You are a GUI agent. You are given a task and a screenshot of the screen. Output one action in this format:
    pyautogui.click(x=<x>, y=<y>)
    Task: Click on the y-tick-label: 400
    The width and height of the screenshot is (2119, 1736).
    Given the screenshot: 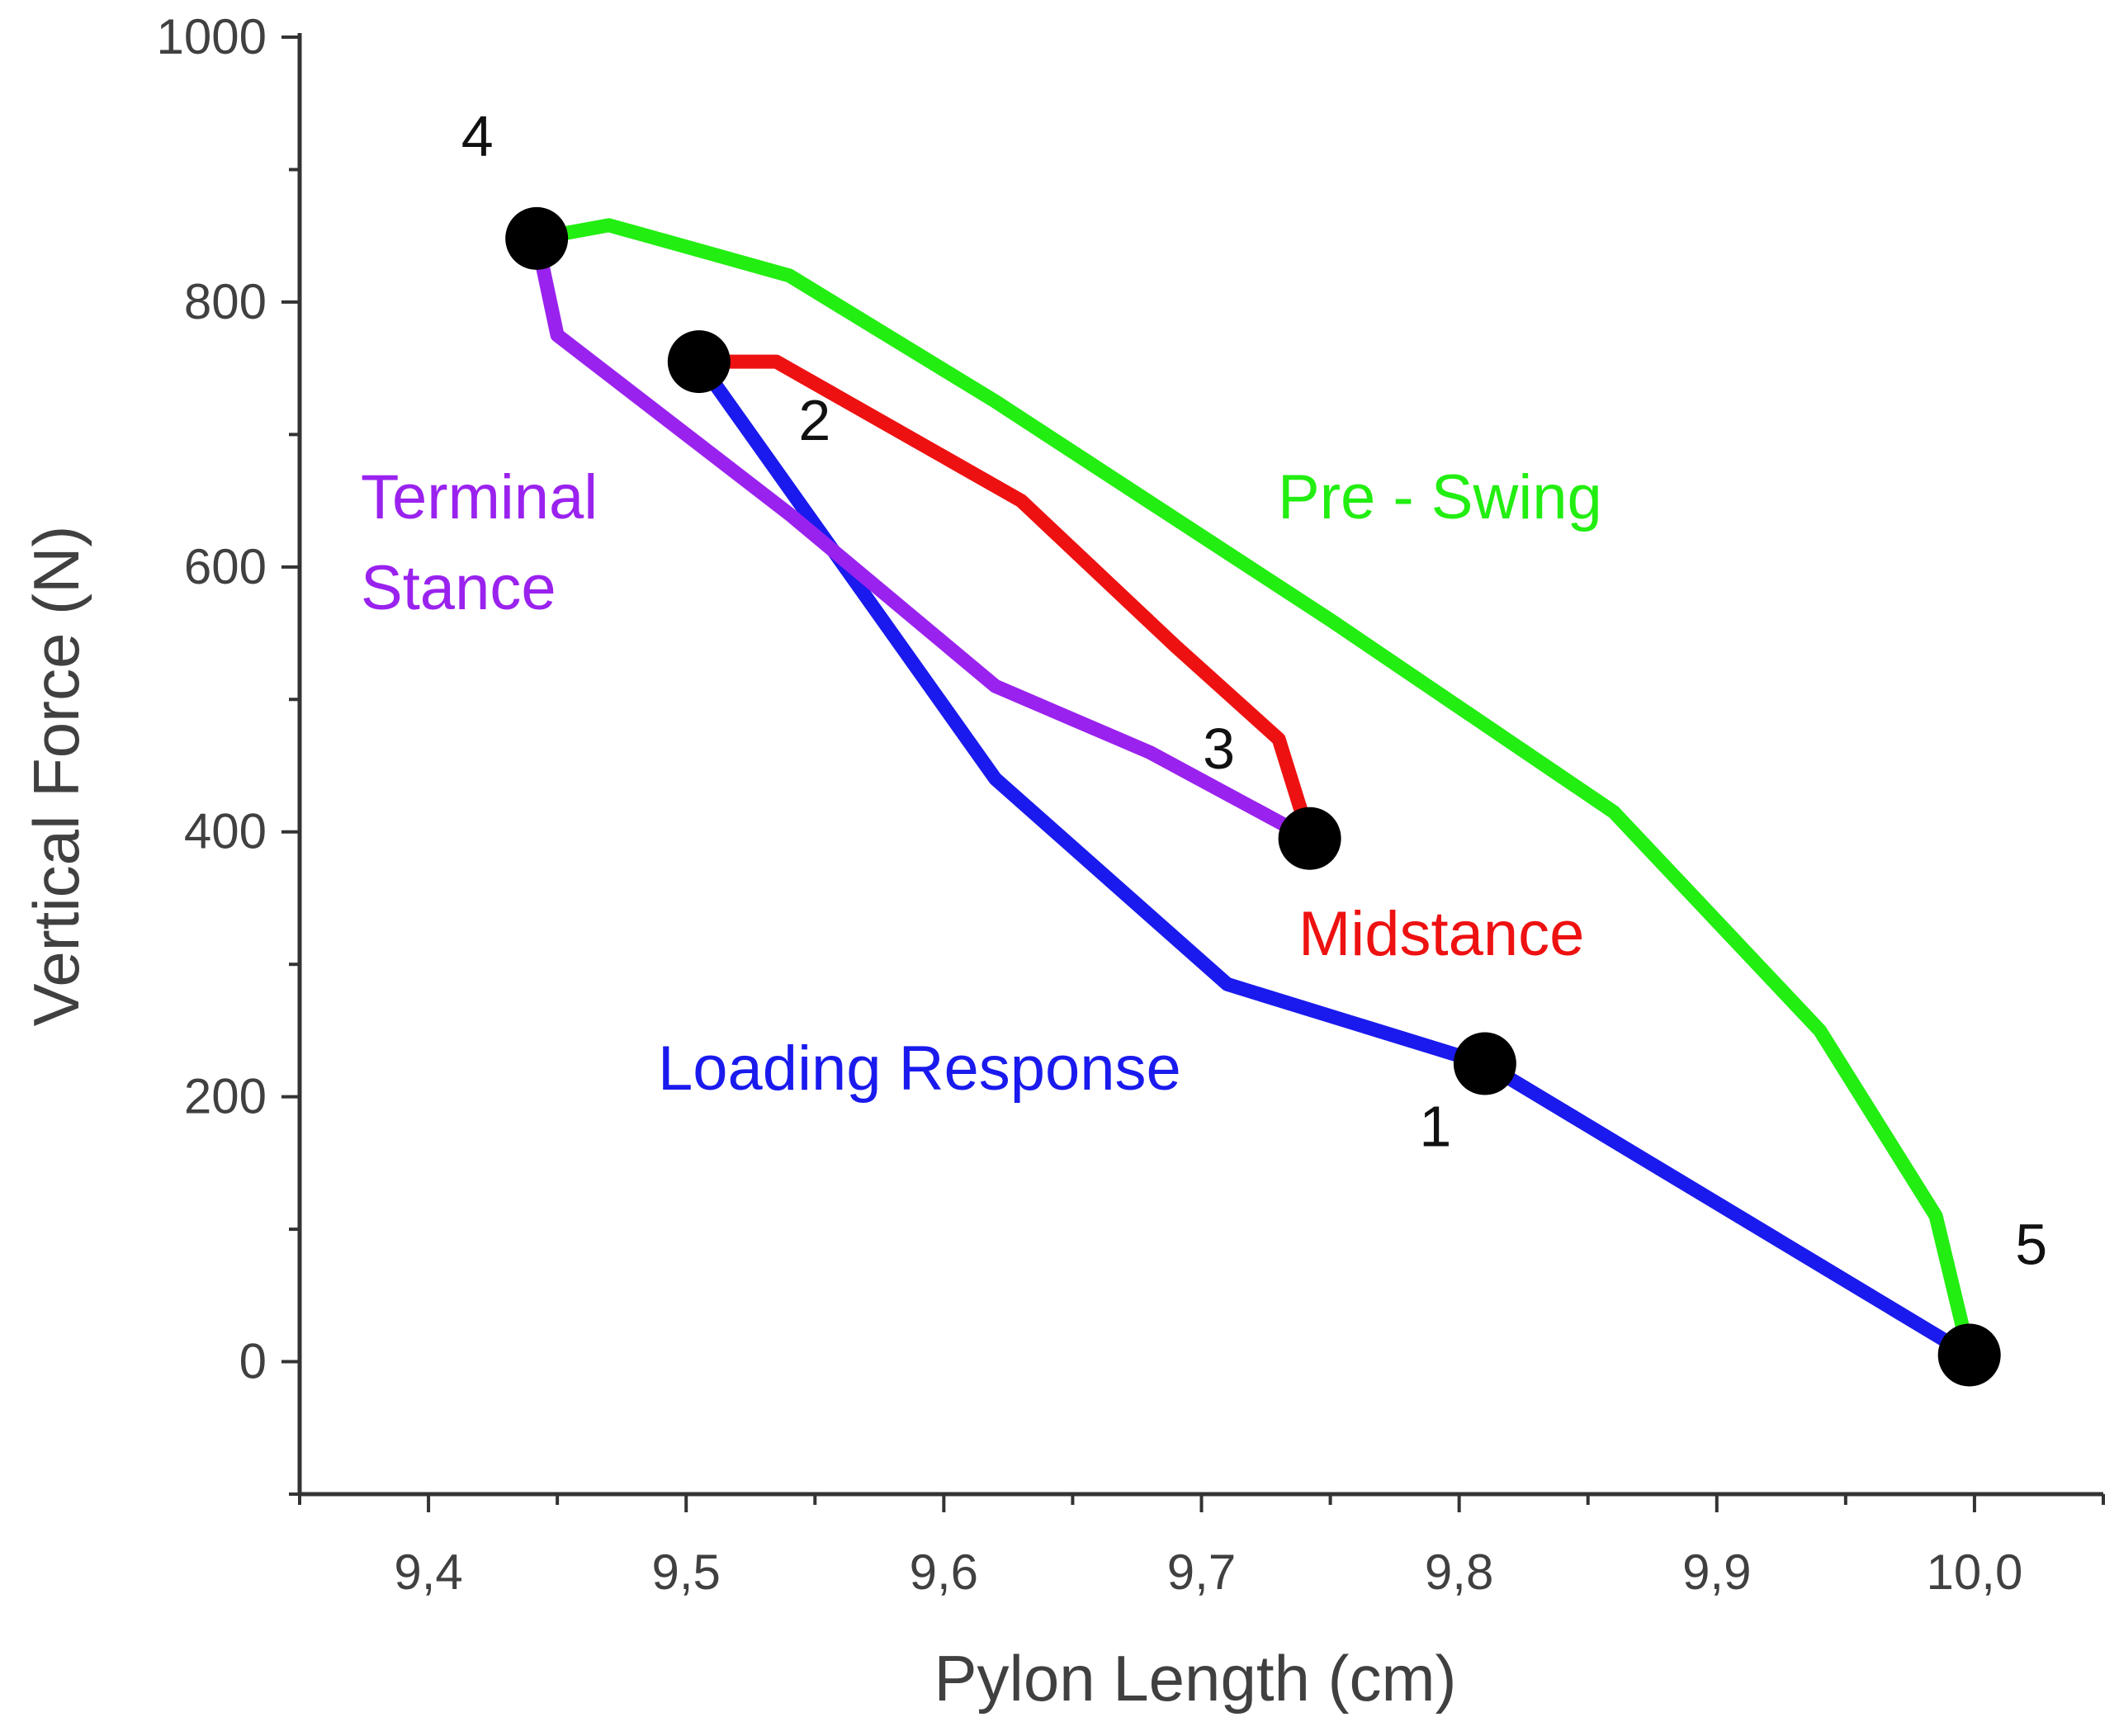 What is the action you would take?
    pyautogui.click(x=225, y=831)
    